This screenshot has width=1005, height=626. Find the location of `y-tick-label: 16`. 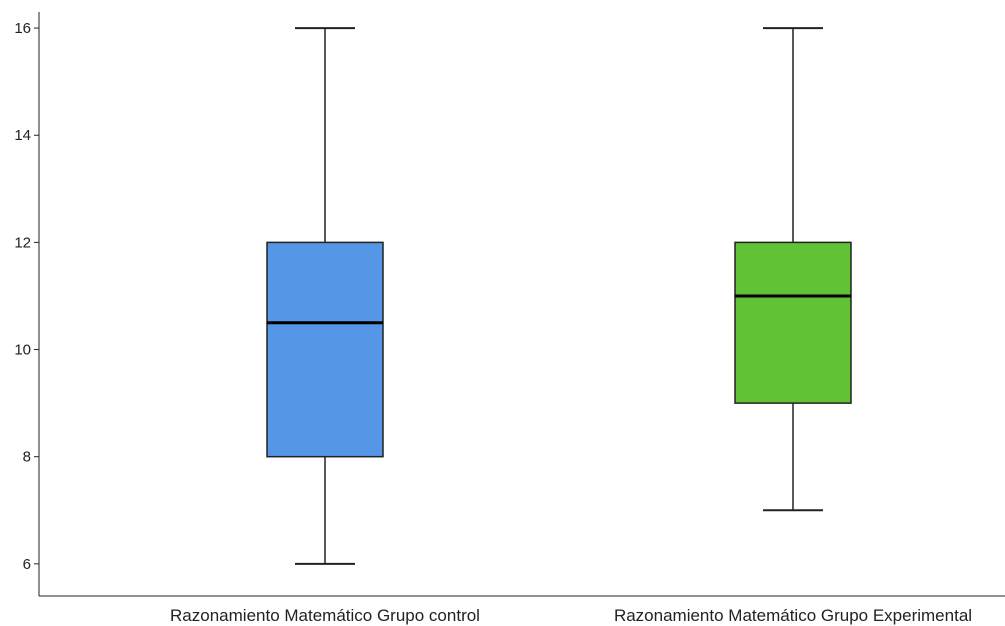

y-tick-label: 16 is located at coordinates (22, 28).